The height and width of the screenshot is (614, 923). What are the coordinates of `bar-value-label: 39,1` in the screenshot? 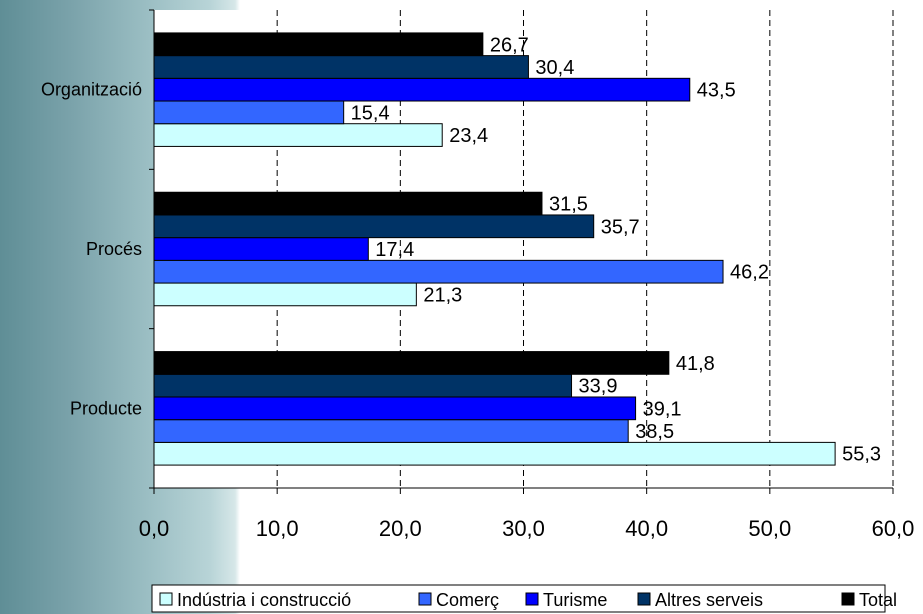 It's located at (662, 409).